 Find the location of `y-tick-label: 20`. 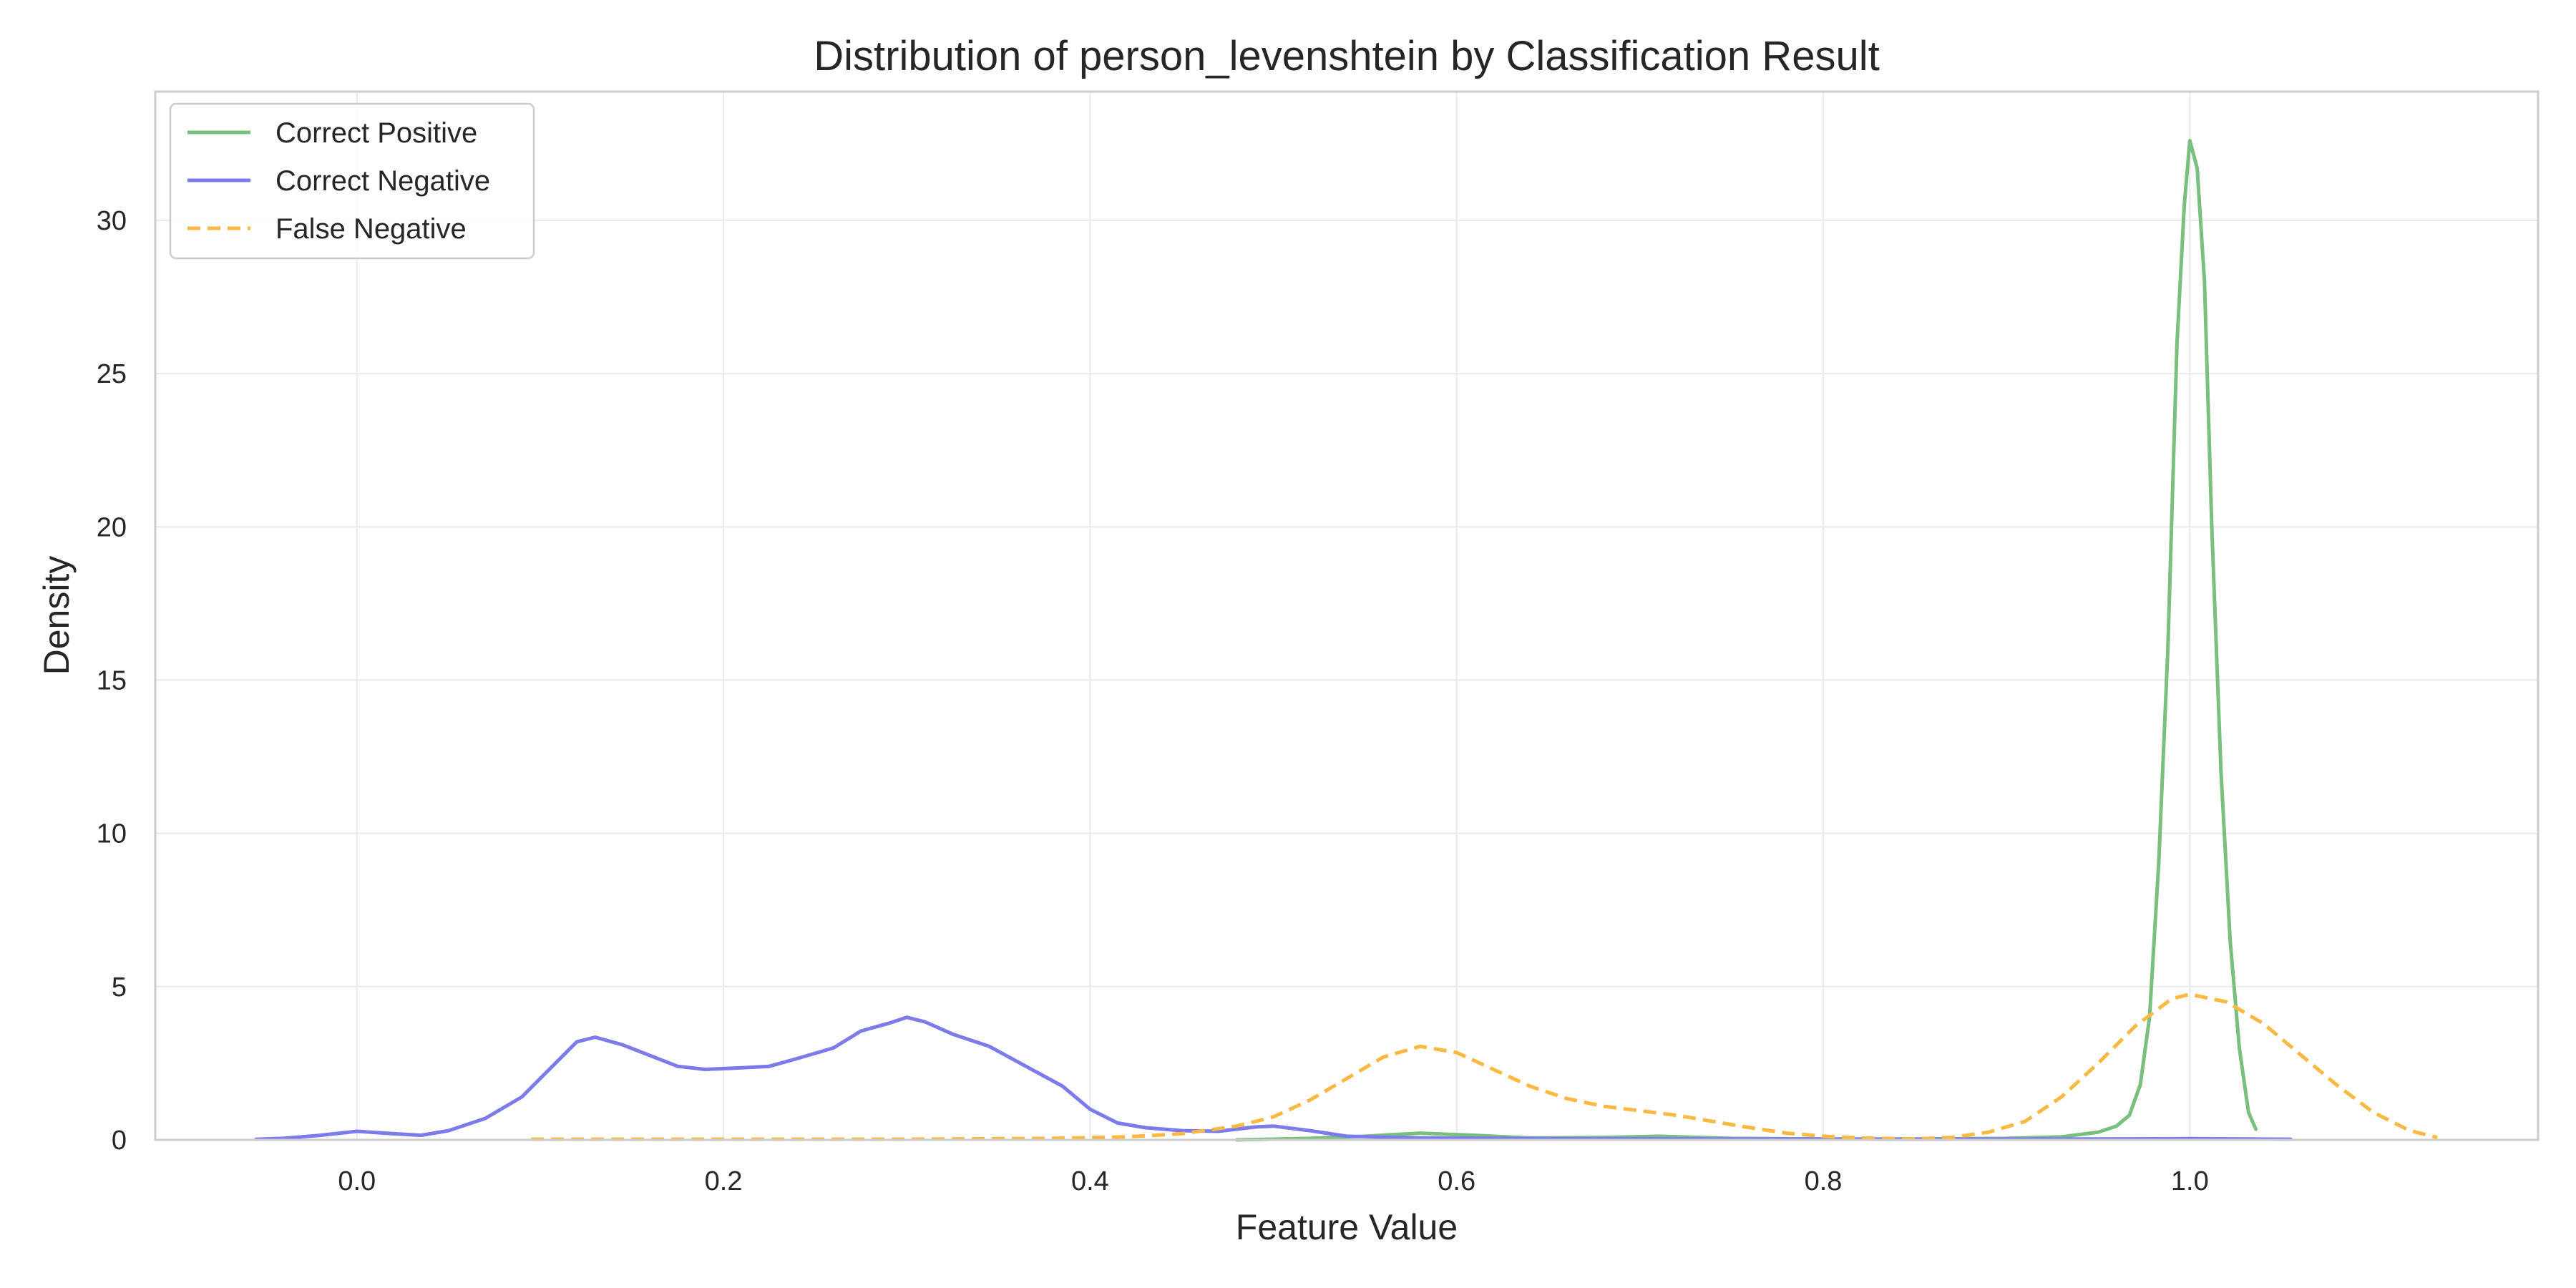

y-tick-label: 20 is located at coordinates (112, 527).